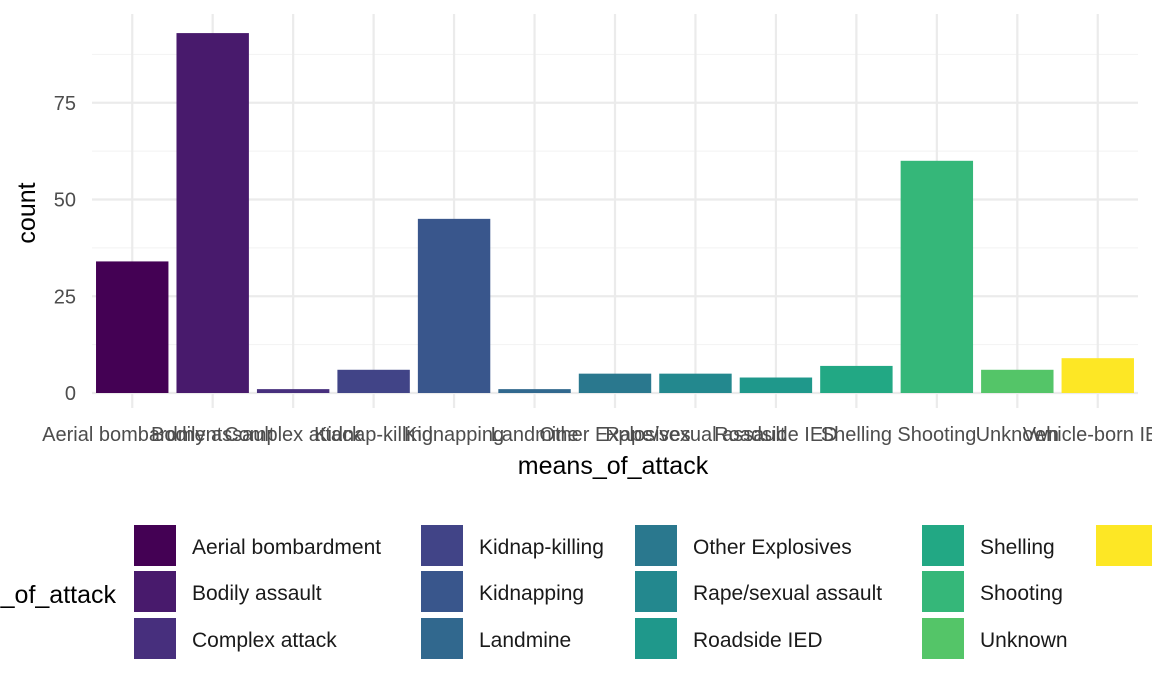 The image size is (1152, 691). Describe the element at coordinates (65, 249) in the screenshot. I see `y-axis-ticks: 0 25 50 75` at that location.